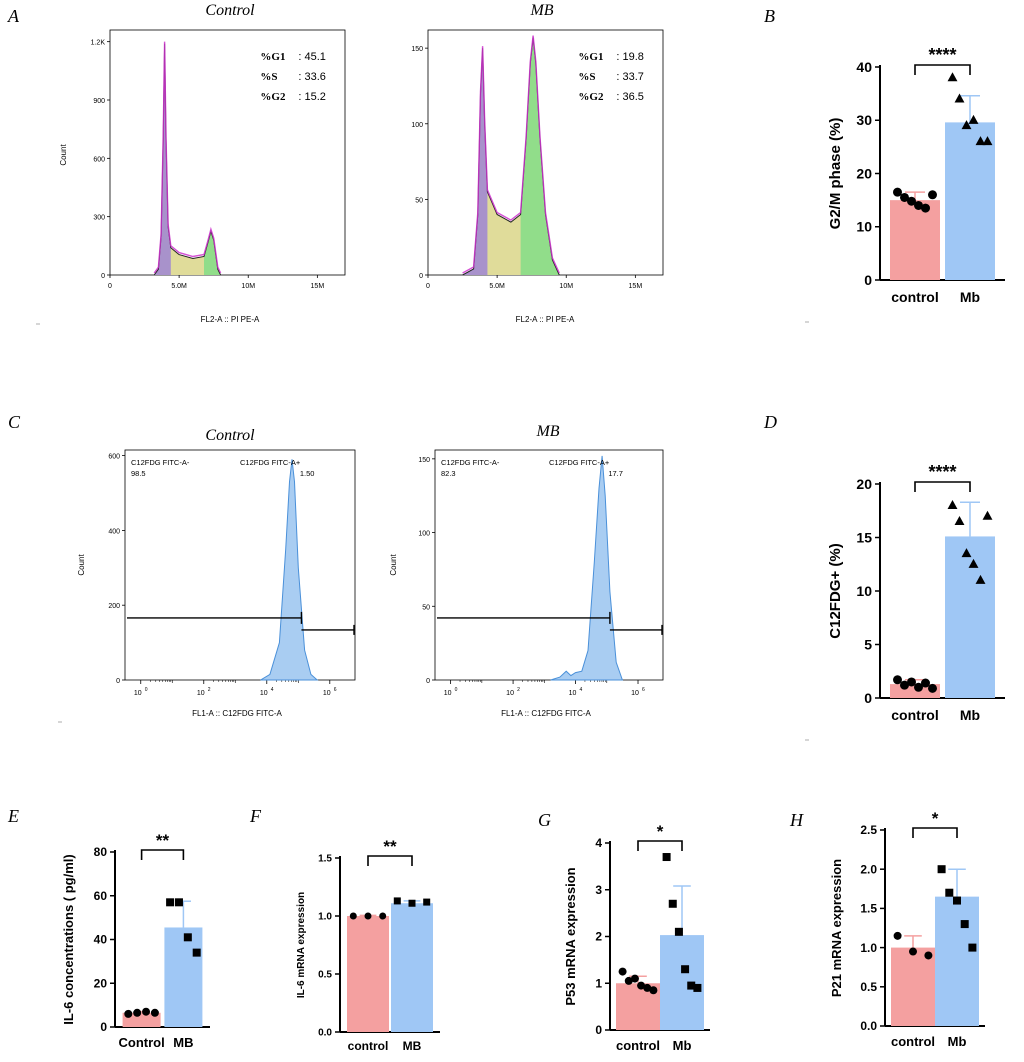  I want to click on x-tick-exponent: 4, so click(272, 690).